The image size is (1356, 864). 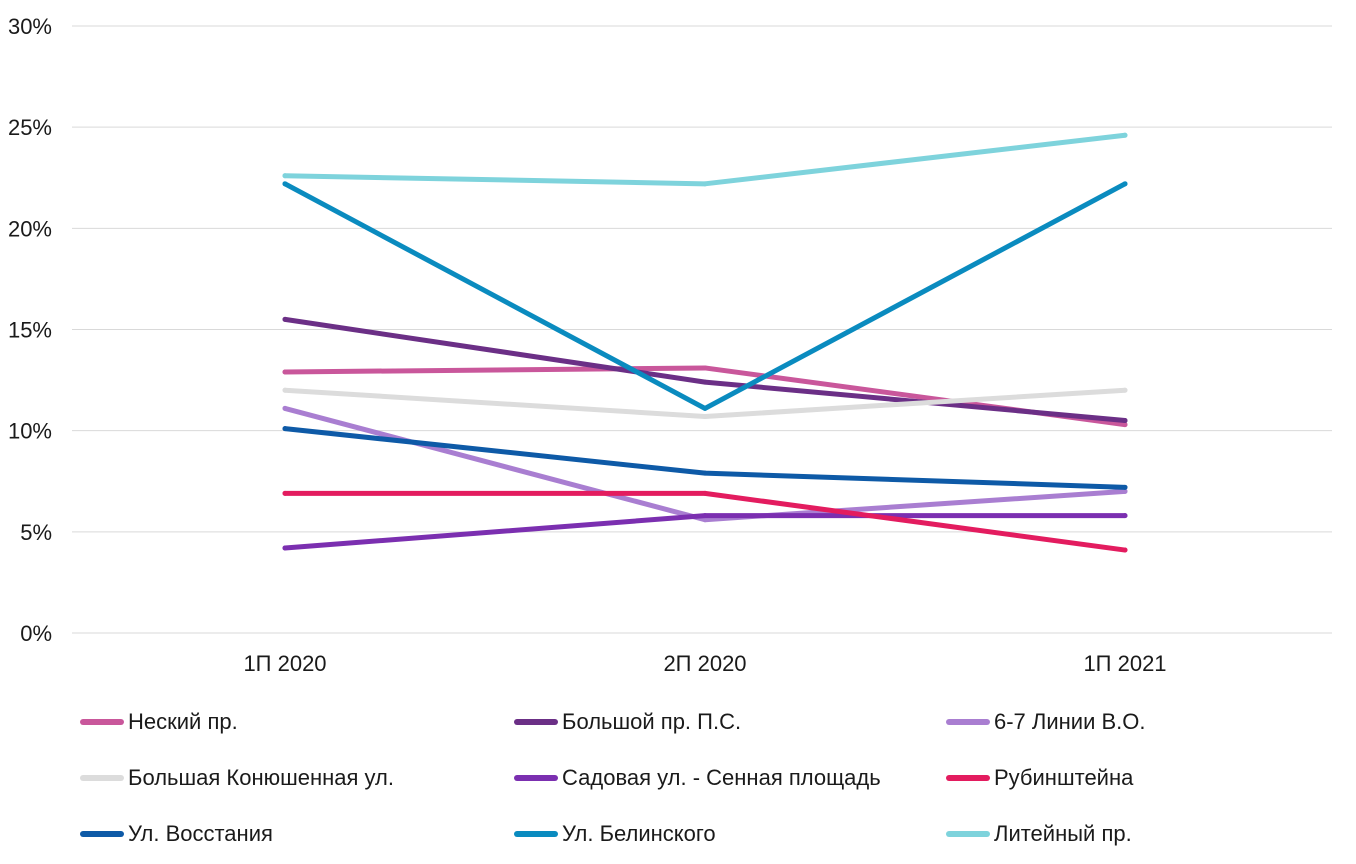 I want to click on y-tick-label: 25%, so click(x=30, y=127).